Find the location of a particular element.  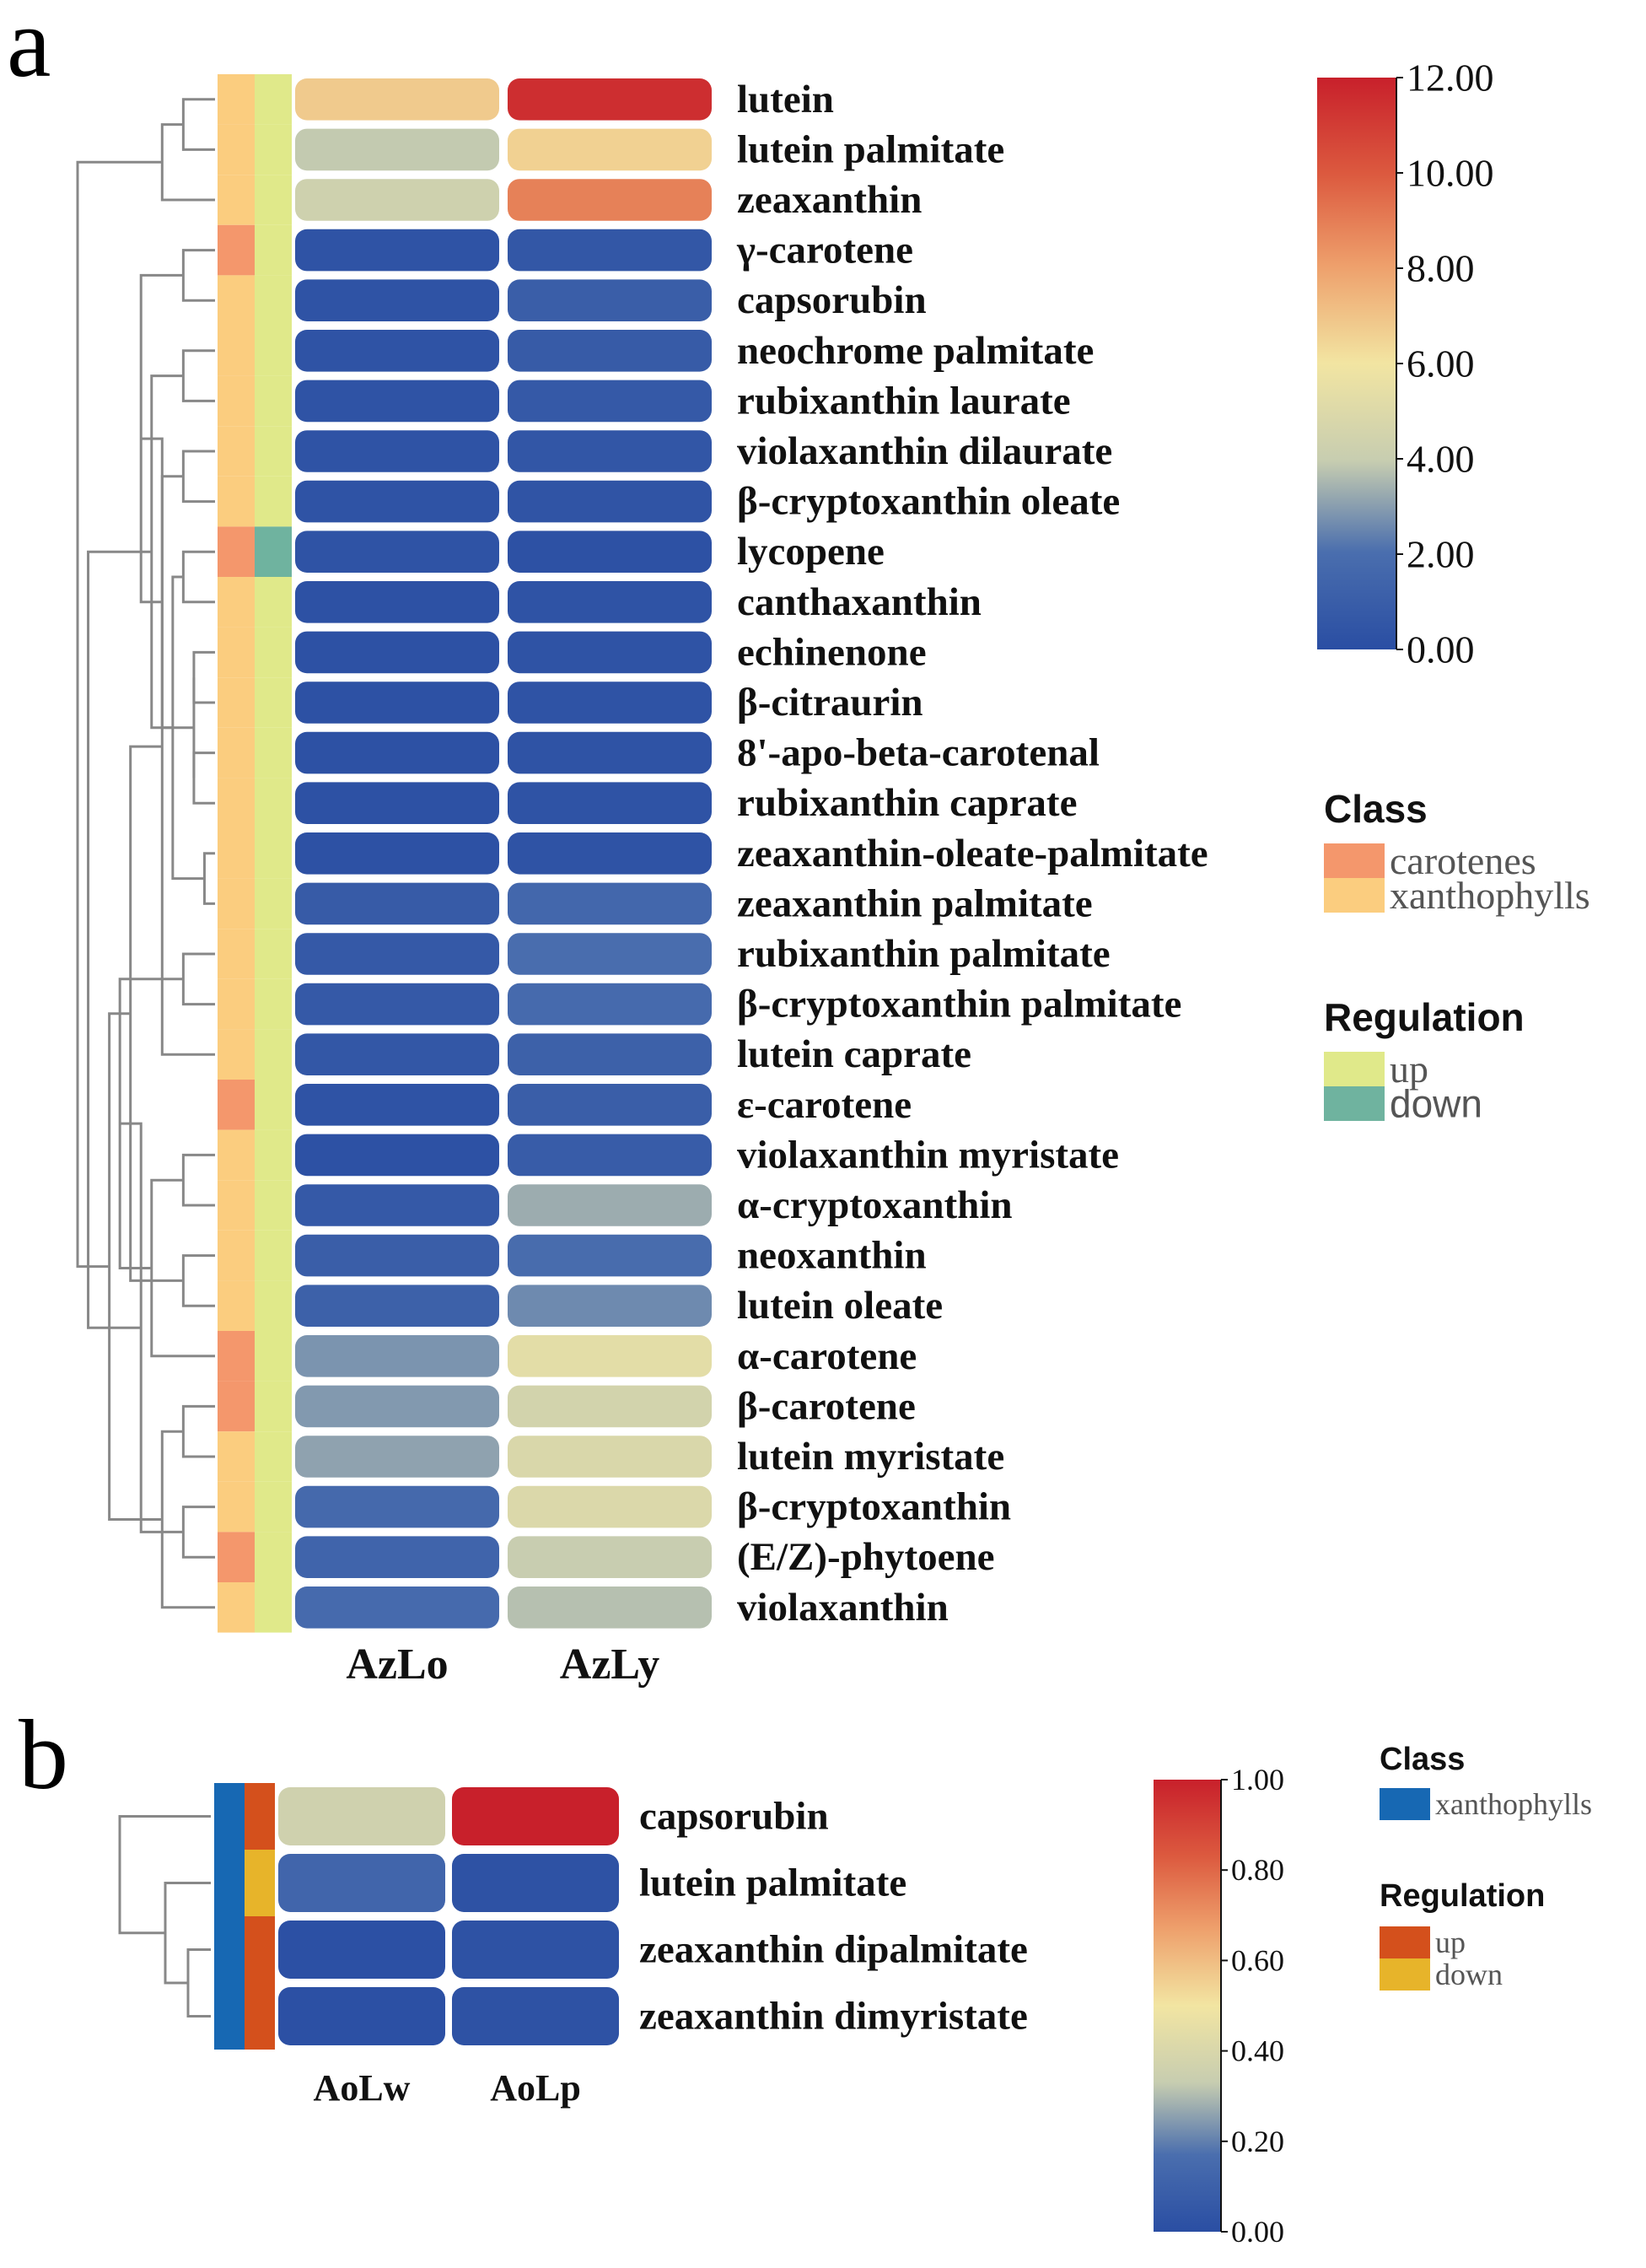

row-label-zeaxanthin-dimyristate: zeaxanthin dimyristate is located at coordinates (833, 2017).